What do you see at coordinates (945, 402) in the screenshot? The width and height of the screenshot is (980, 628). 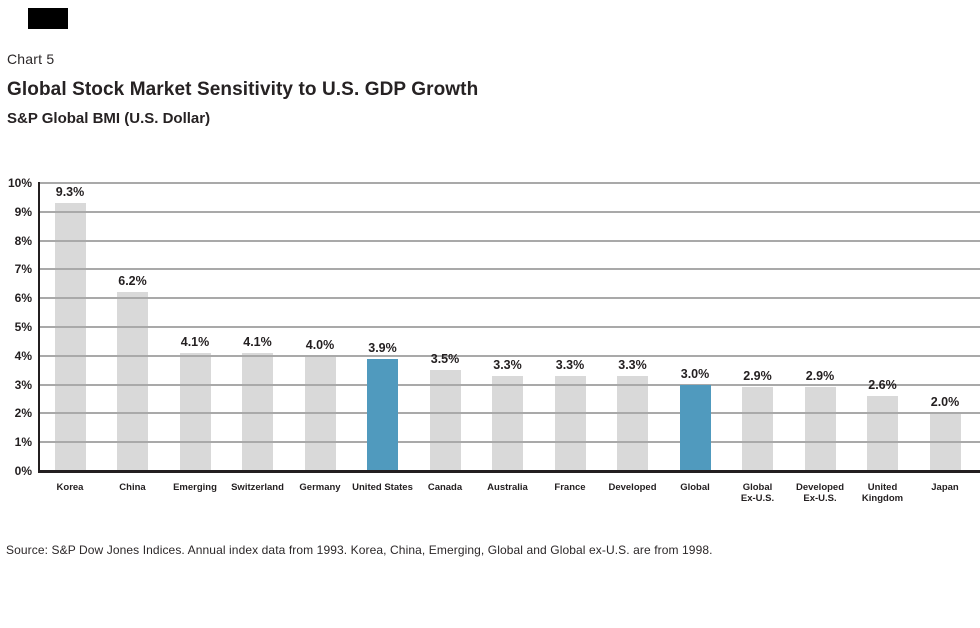 I see `bar-value-label: 2.0%` at bounding box center [945, 402].